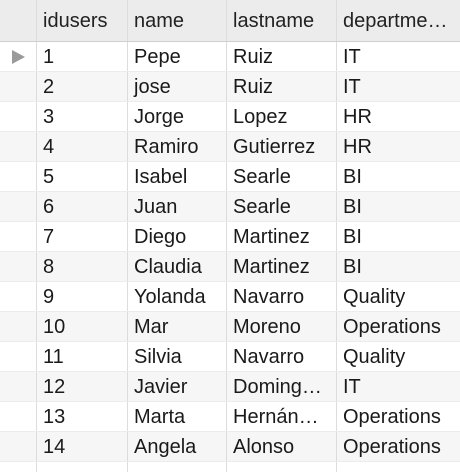 The height and width of the screenshot is (472, 460). I want to click on table-row: 12 Javier Doming… IT, so click(230, 387).